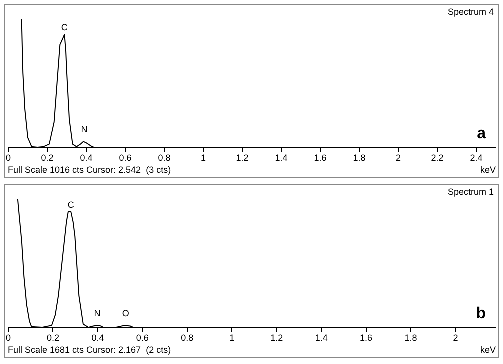  Describe the element at coordinates (126, 313) in the screenshot. I see `annotation: O` at that location.